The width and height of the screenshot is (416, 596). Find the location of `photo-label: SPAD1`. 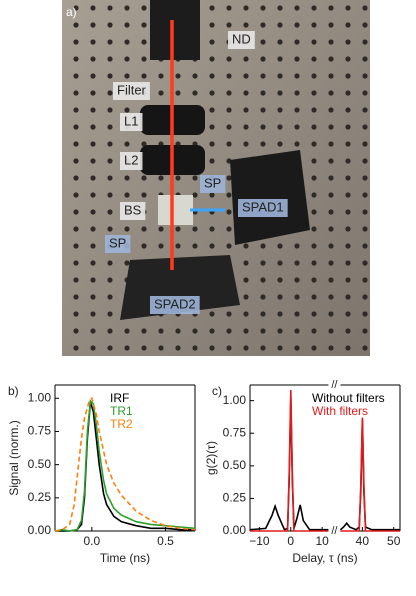

photo-label: SPAD1 is located at coordinates (263, 206).